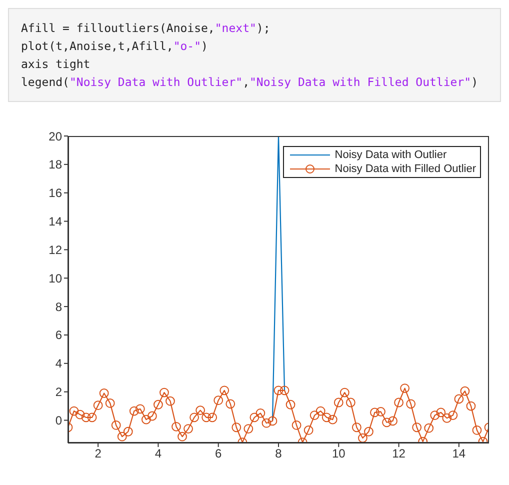 This screenshot has width=509, height=485. I want to click on x-tick-label: 6, so click(218, 453).